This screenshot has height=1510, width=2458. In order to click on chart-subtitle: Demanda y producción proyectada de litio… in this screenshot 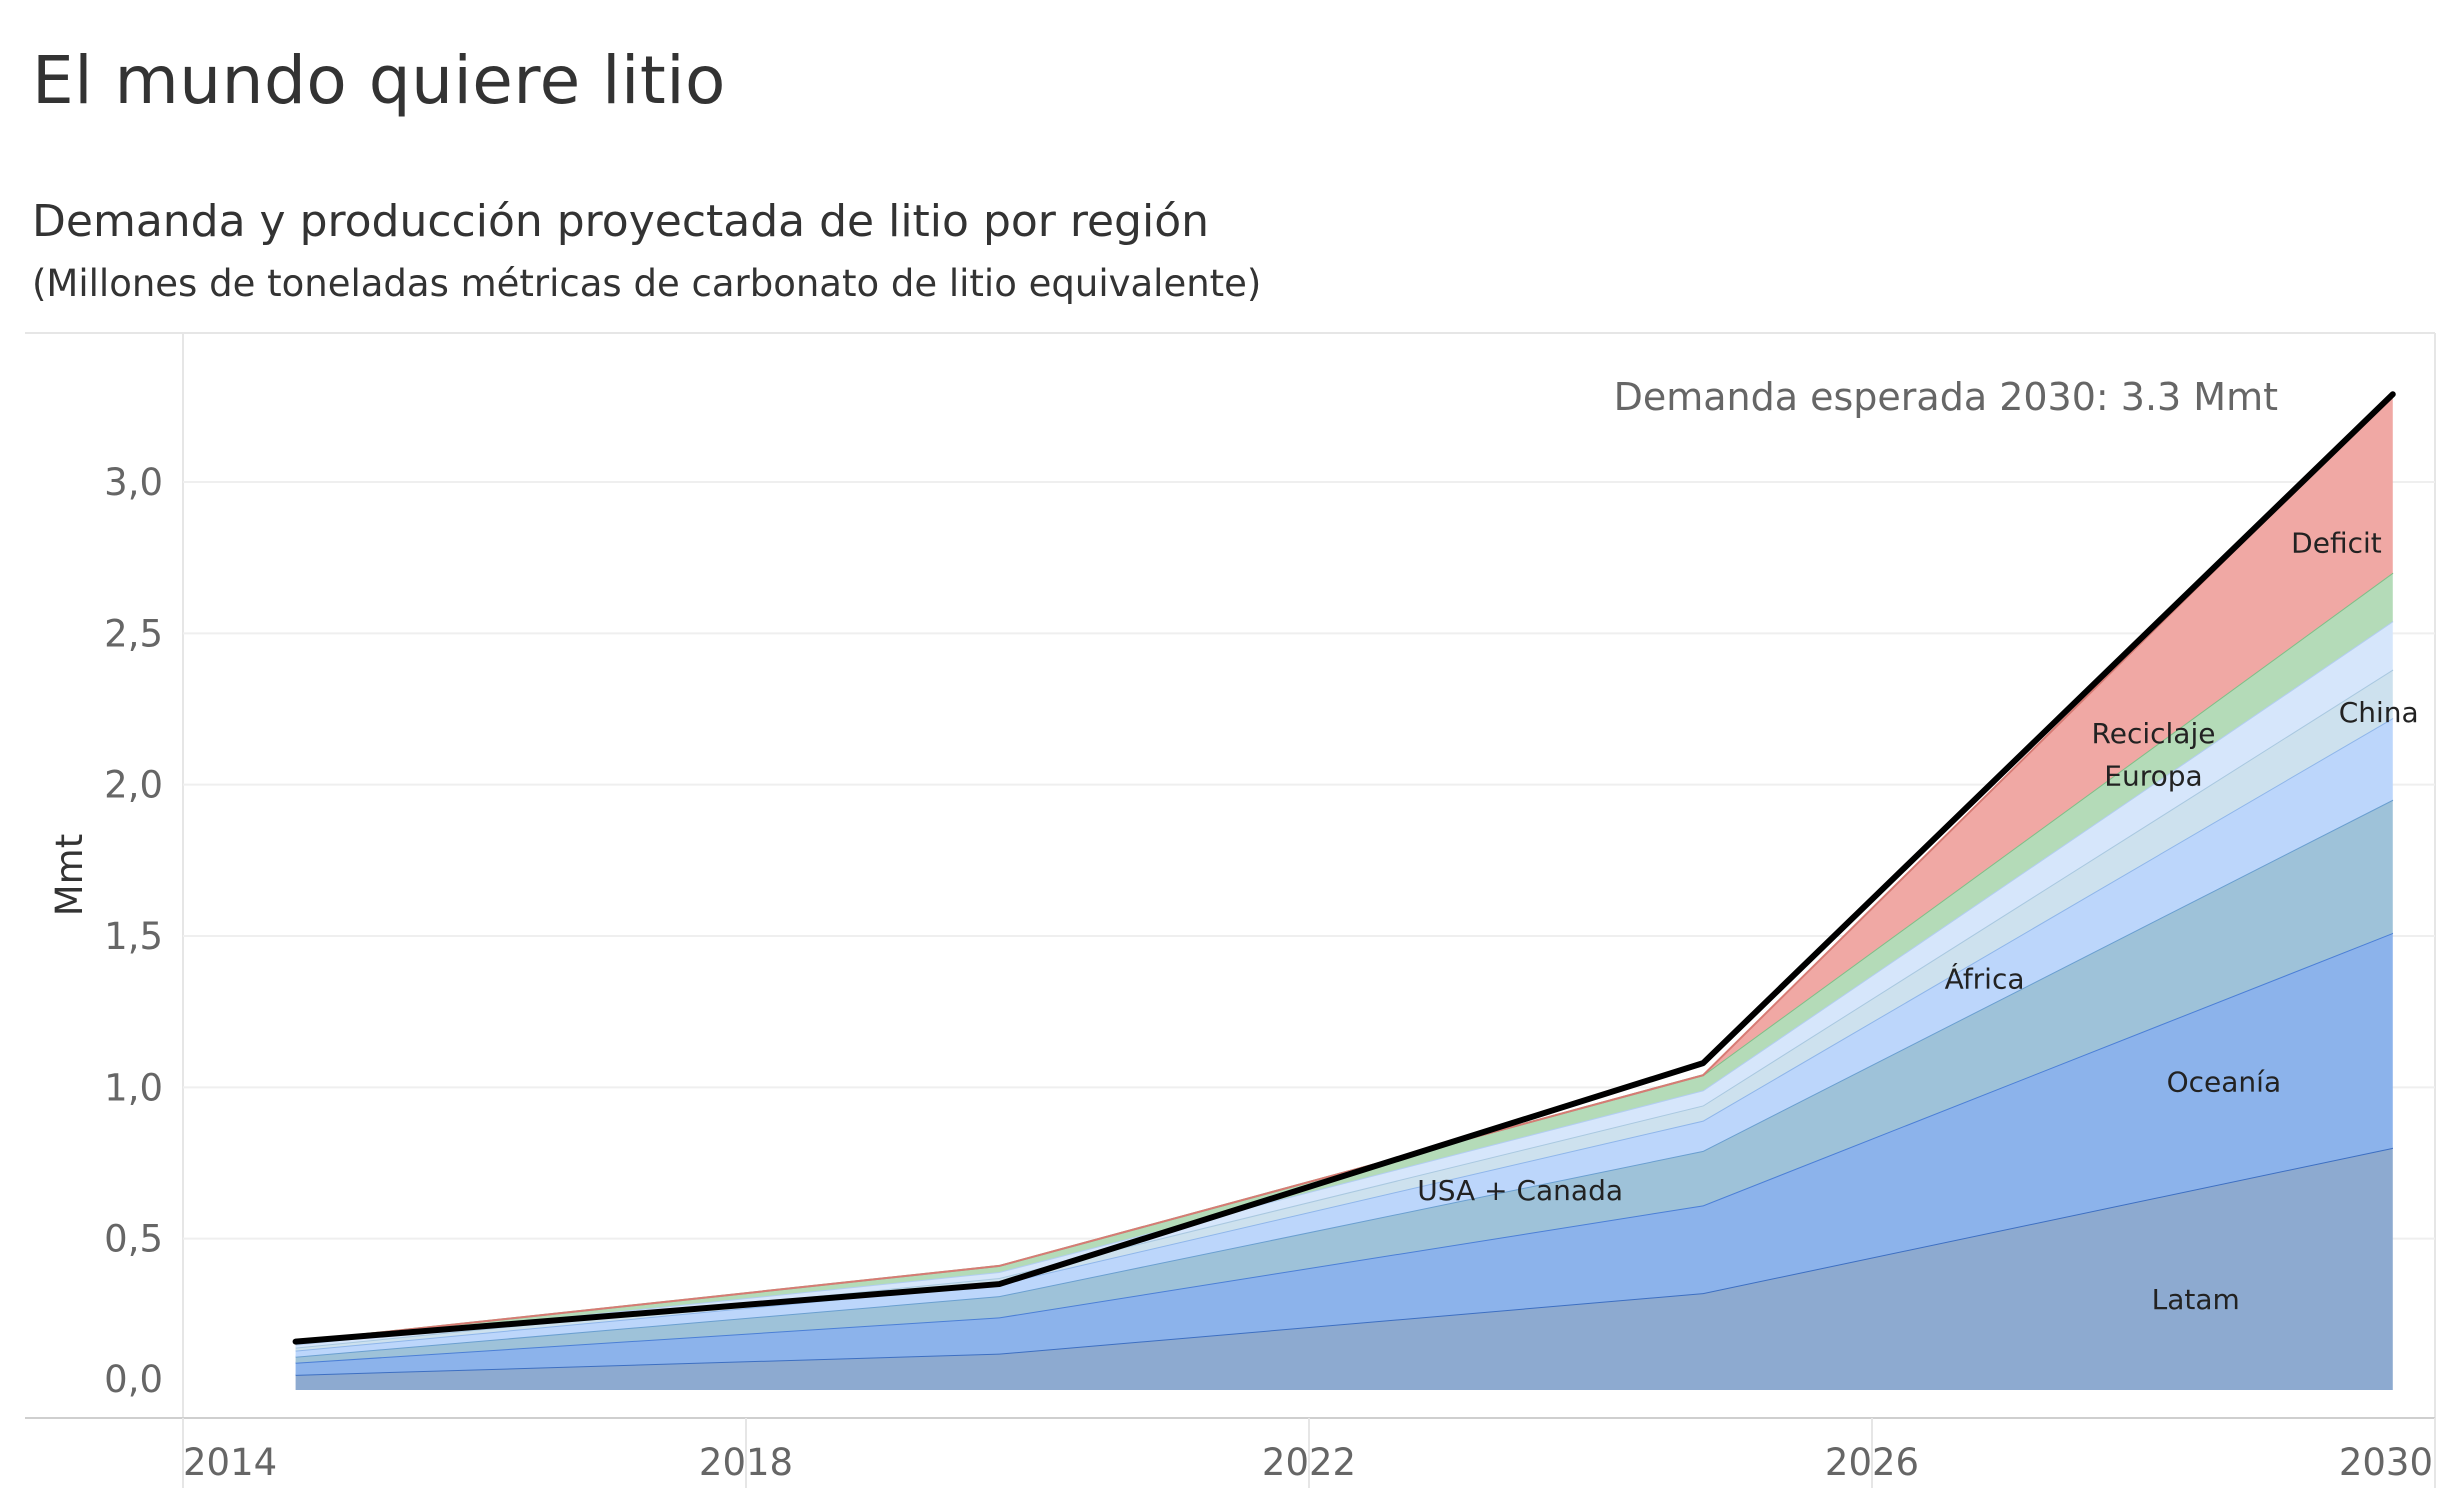, I will do `click(621, 221)`.